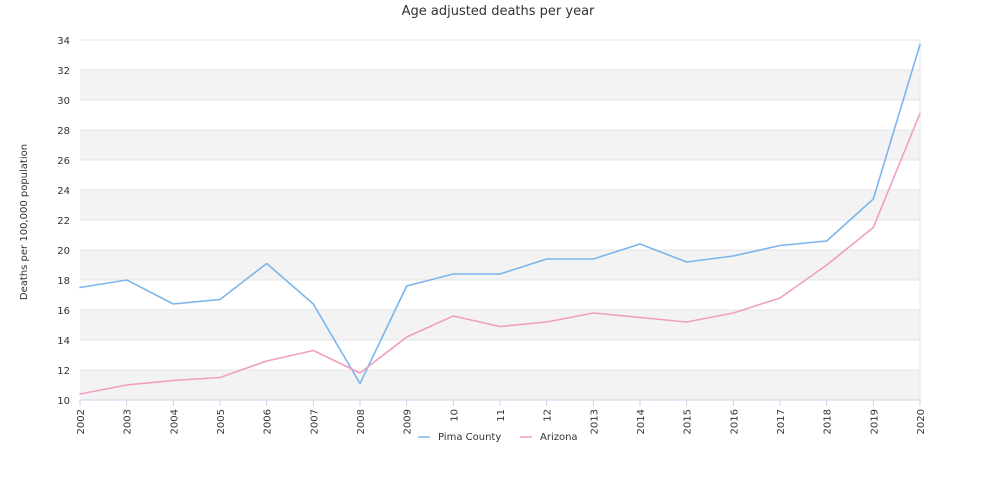  I want to click on x-tick-label: 2004, so click(174, 421).